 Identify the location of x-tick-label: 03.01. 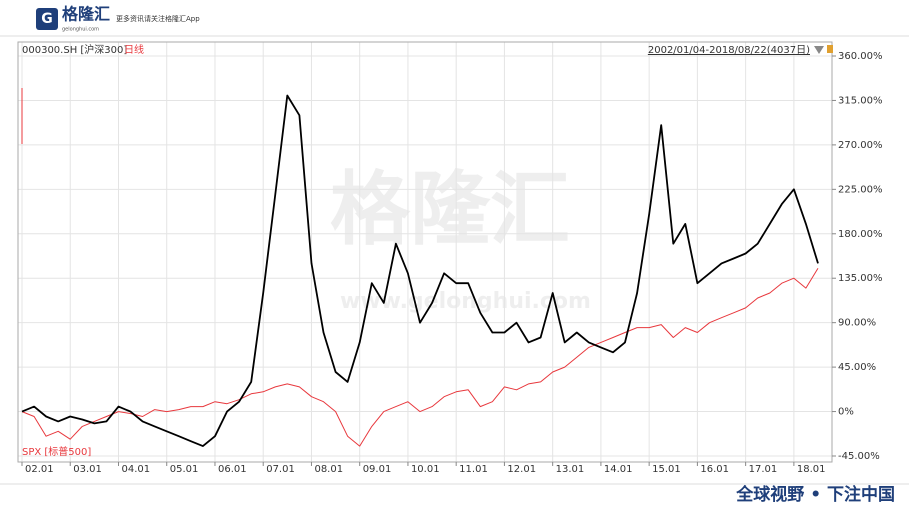
(87, 469).